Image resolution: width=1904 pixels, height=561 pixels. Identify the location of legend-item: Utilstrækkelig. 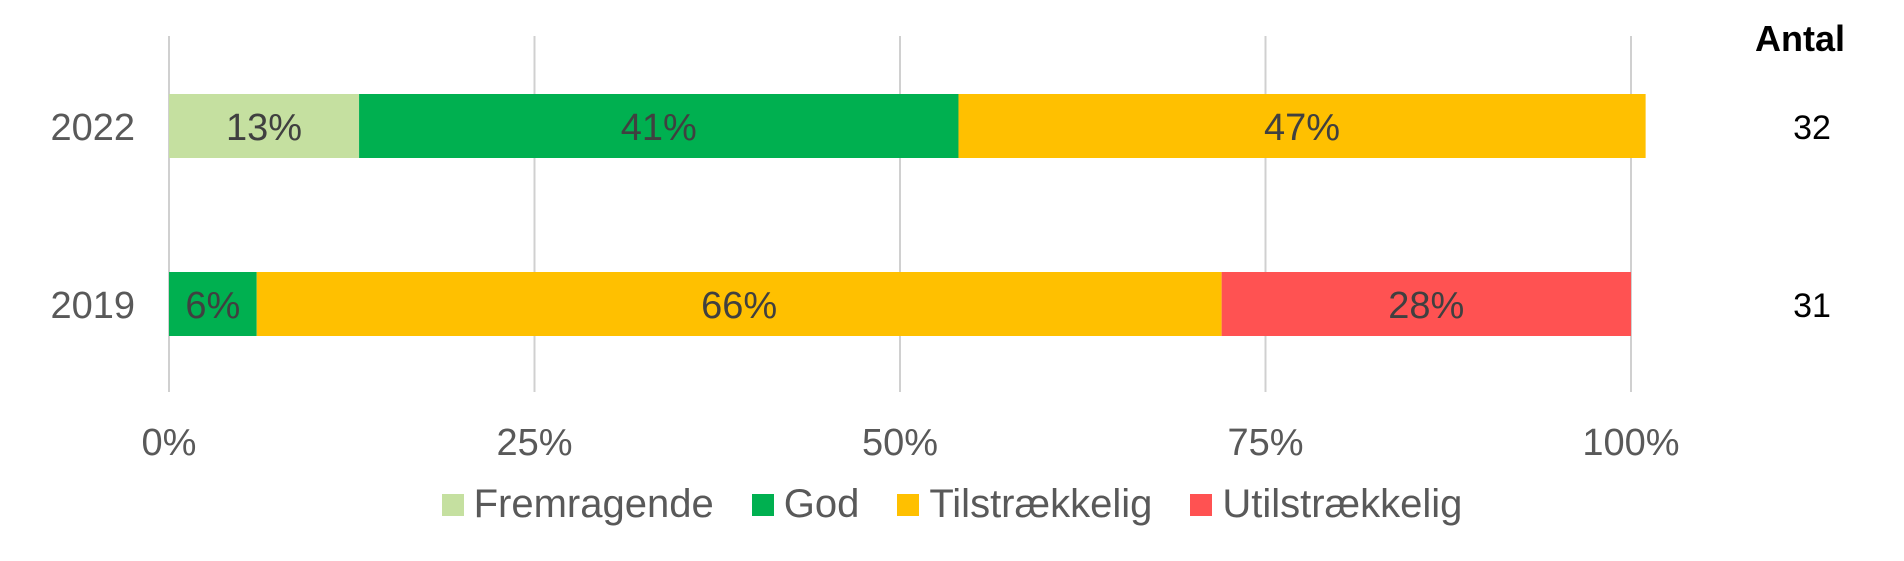
(1326, 504).